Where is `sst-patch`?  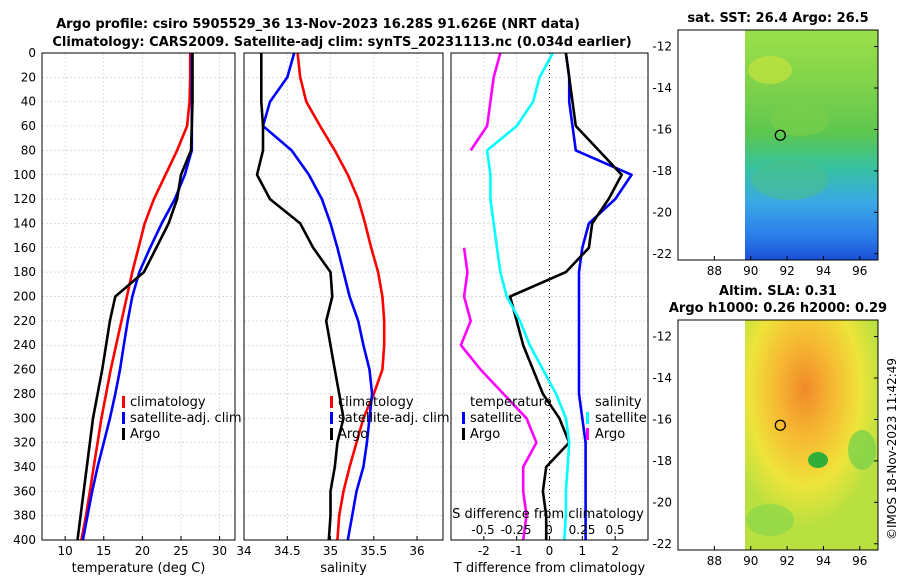
sst-patch is located at coordinates (790, 180).